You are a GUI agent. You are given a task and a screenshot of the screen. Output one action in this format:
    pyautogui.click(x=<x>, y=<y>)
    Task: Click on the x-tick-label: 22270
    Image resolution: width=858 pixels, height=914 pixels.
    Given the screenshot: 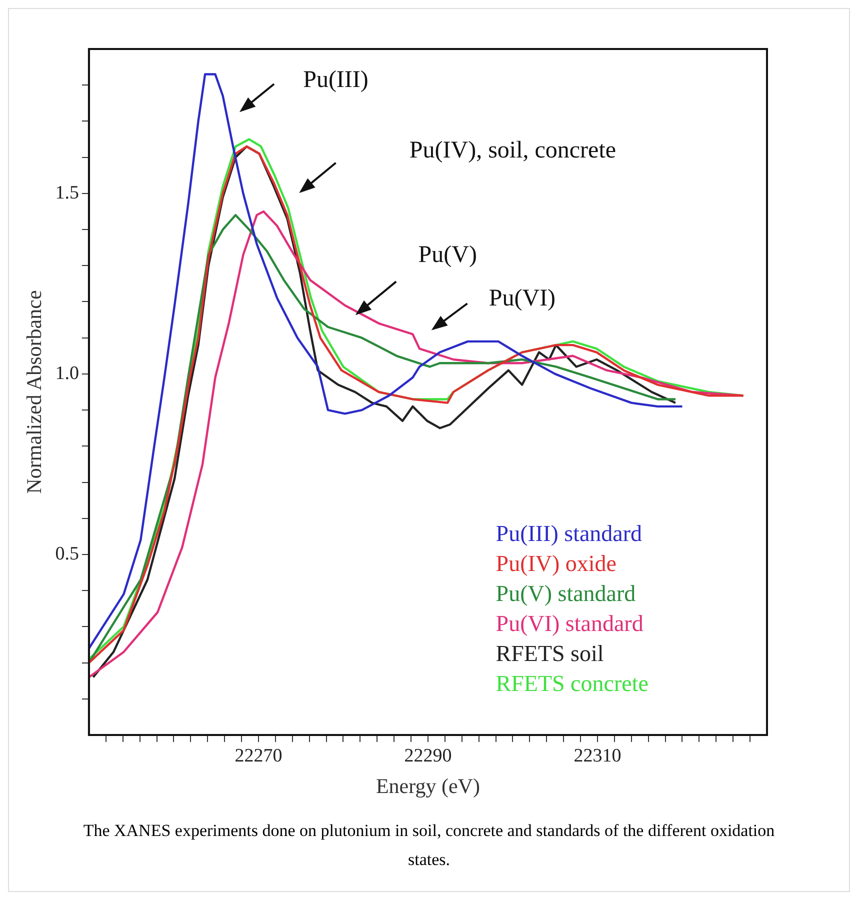 What is the action you would take?
    pyautogui.click(x=258, y=755)
    